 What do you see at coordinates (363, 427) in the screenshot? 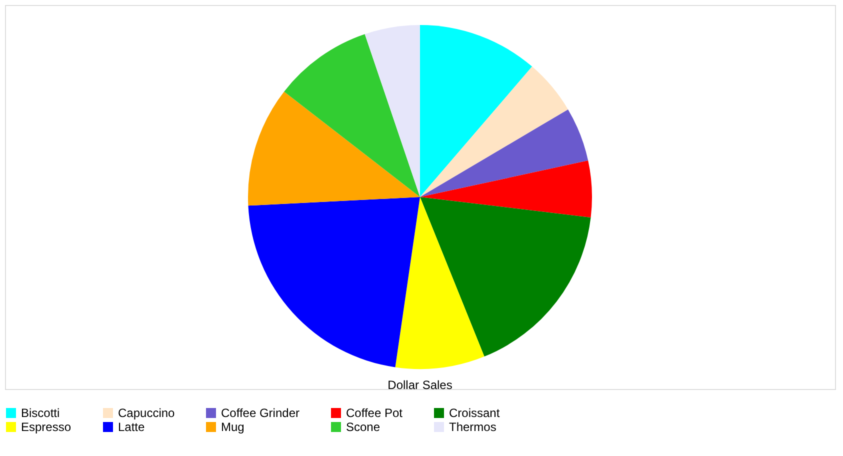
I see `legend-label: Scone` at bounding box center [363, 427].